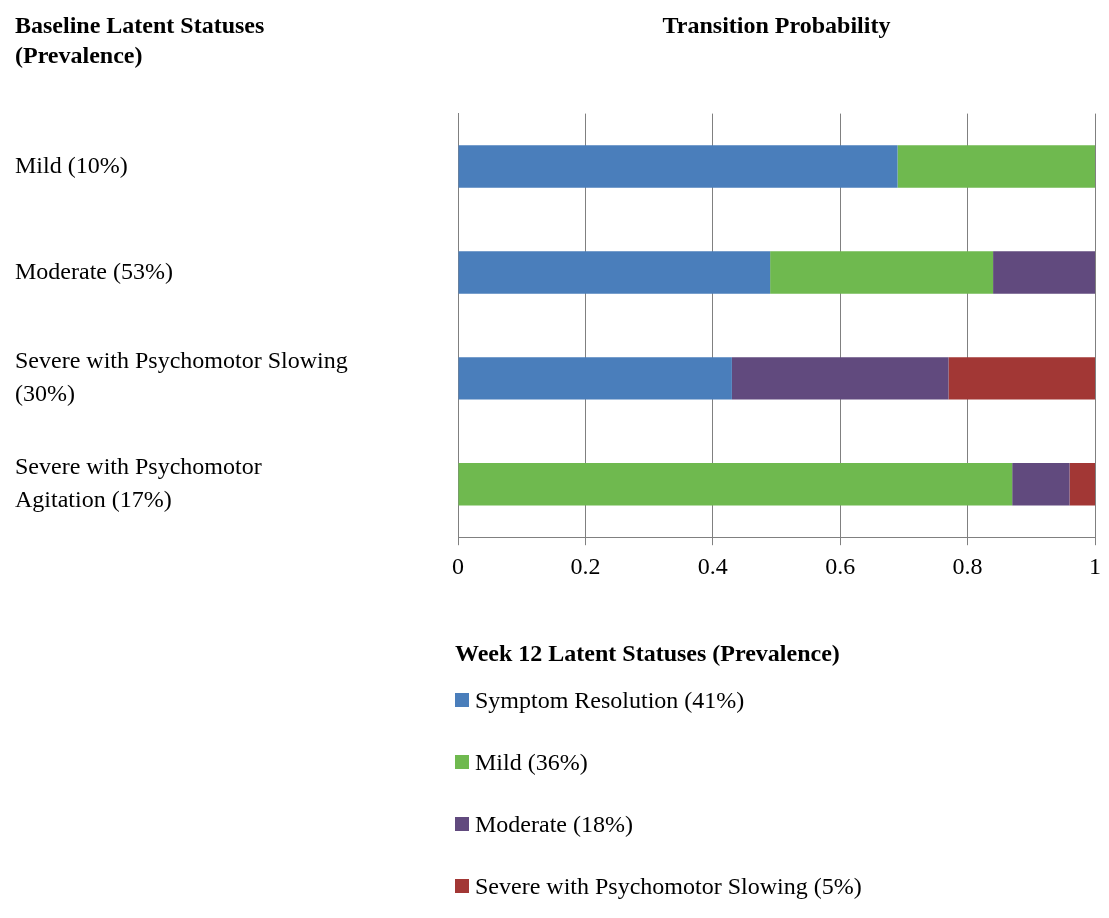  What do you see at coordinates (140, 40) in the screenshot?
I see `y-axis-title: Baseline Latent Statuses (Prevalence)` at bounding box center [140, 40].